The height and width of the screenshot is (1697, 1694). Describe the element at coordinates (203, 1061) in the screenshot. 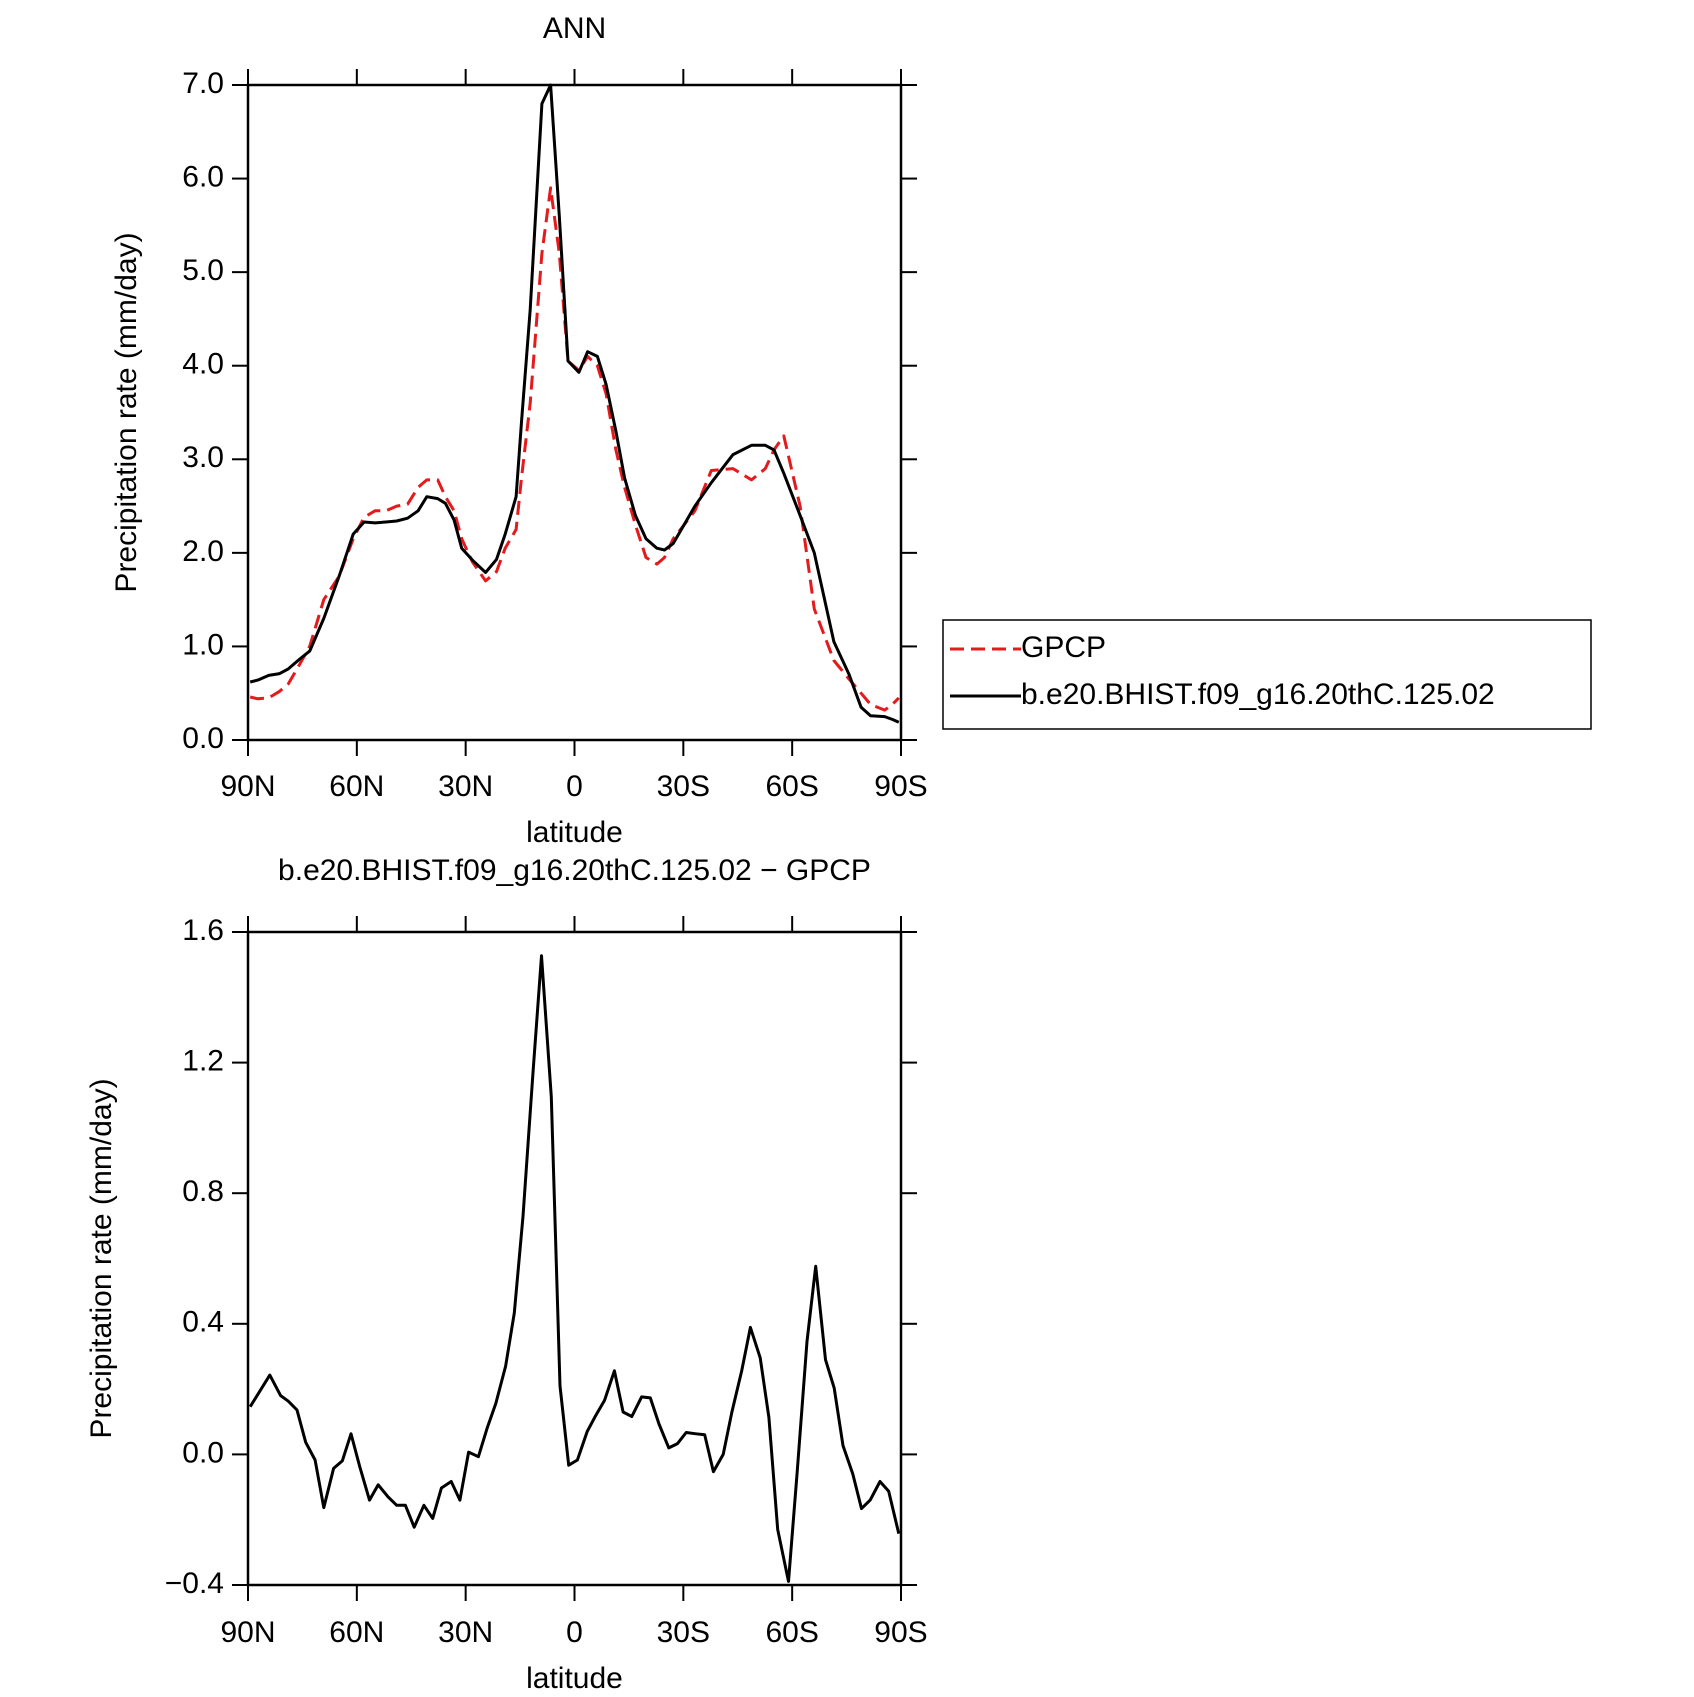

I see `y-tick-label: 1.2` at that location.